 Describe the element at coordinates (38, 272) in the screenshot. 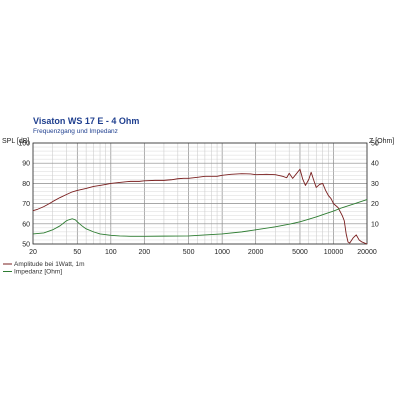

I see `legend-label-impedance: Impedanz [Ohm]` at that location.